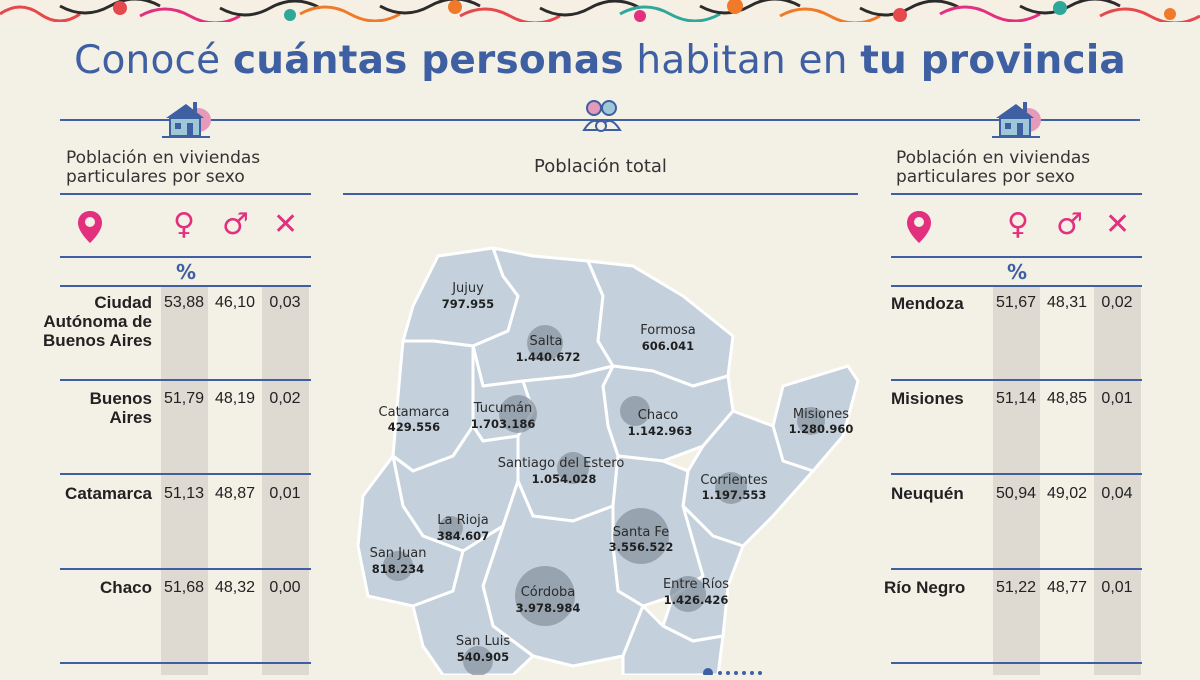 This screenshot has width=1200, height=680. I want to click on right-row-male-2: 48,85, so click(1067, 398).